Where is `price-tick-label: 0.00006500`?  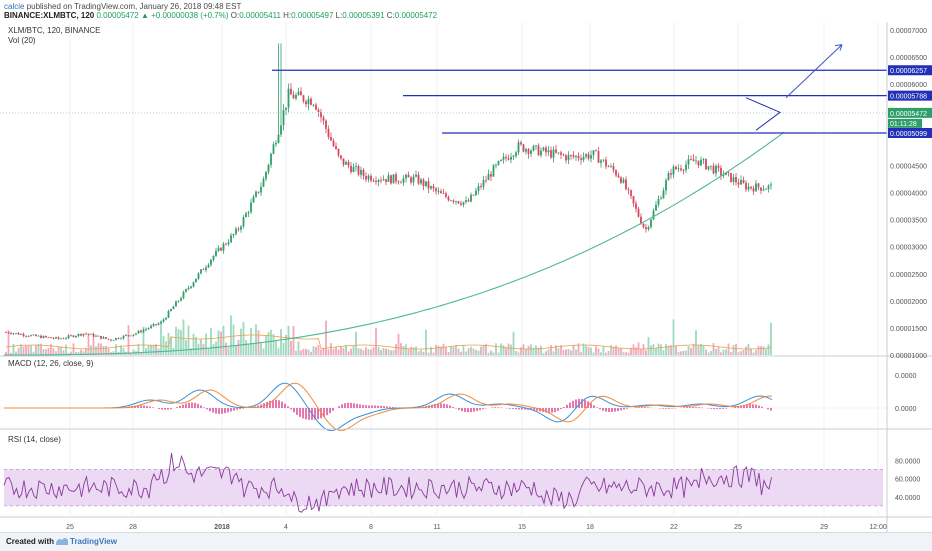
price-tick-label: 0.00006500 is located at coordinates (908, 58).